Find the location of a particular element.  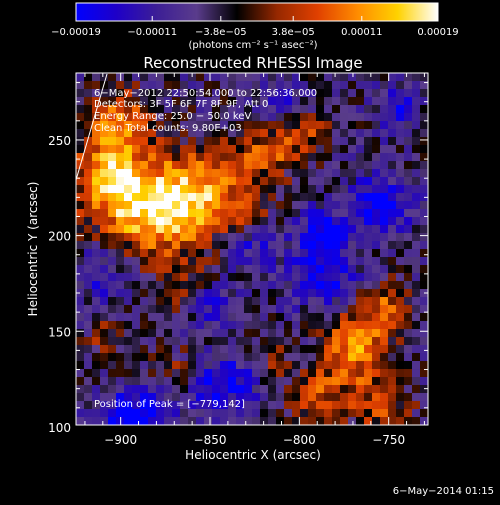

y-axis-label: Heliocentric Y (arcsec) is located at coordinates (33, 249).